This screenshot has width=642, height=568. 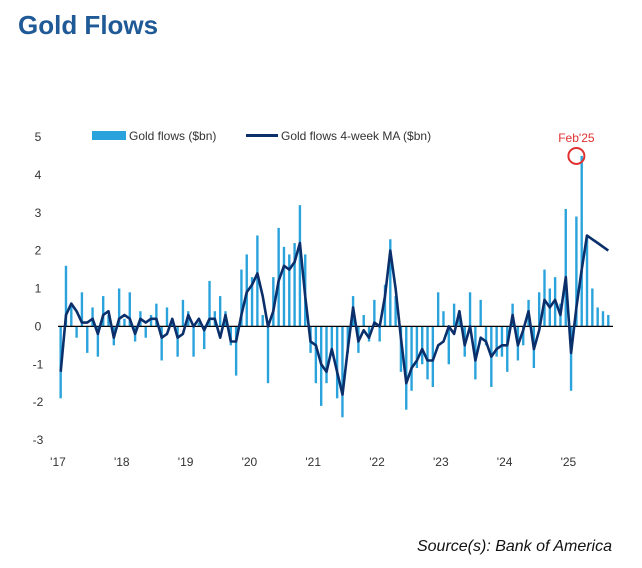 I want to click on y-tick-label: 2, so click(x=38, y=251).